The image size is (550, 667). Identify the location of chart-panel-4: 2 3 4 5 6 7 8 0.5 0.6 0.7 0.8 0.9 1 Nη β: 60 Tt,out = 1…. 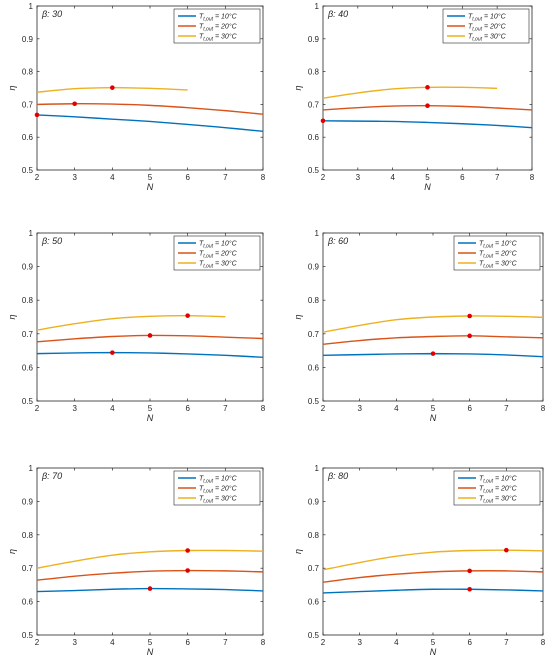
(419, 326).